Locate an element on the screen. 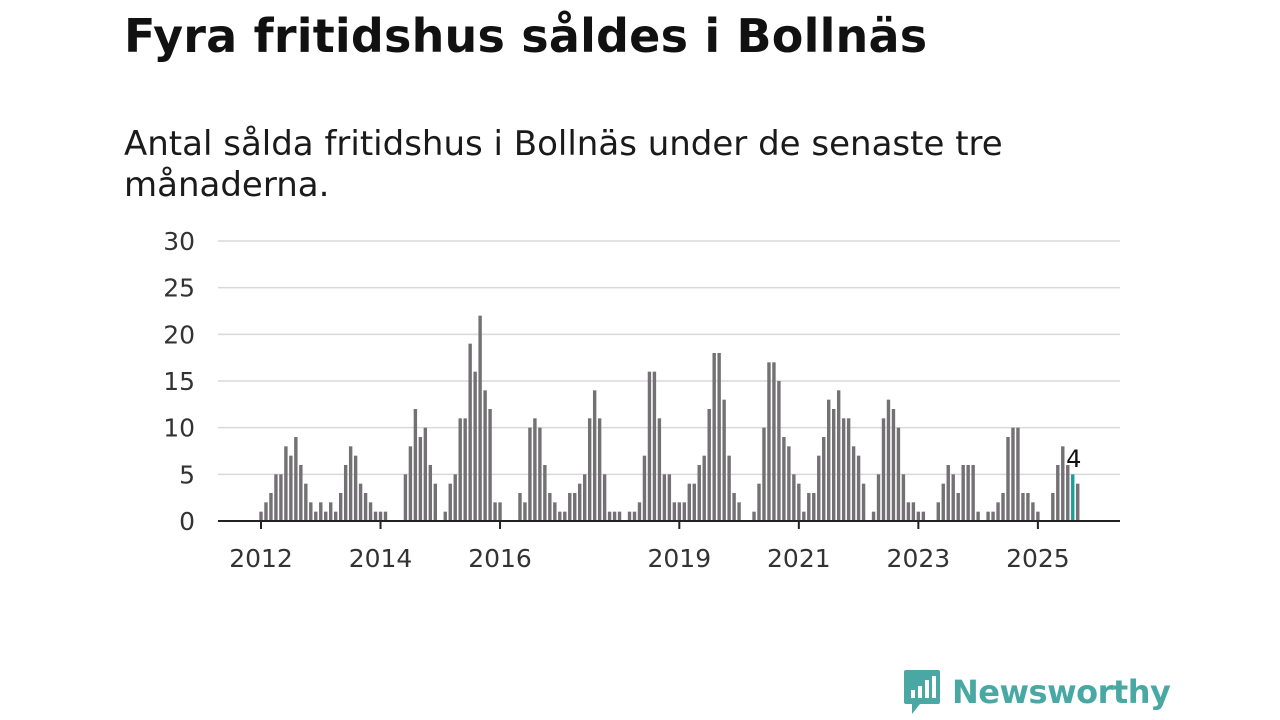  y-tick-label: 20 is located at coordinates (179, 334).